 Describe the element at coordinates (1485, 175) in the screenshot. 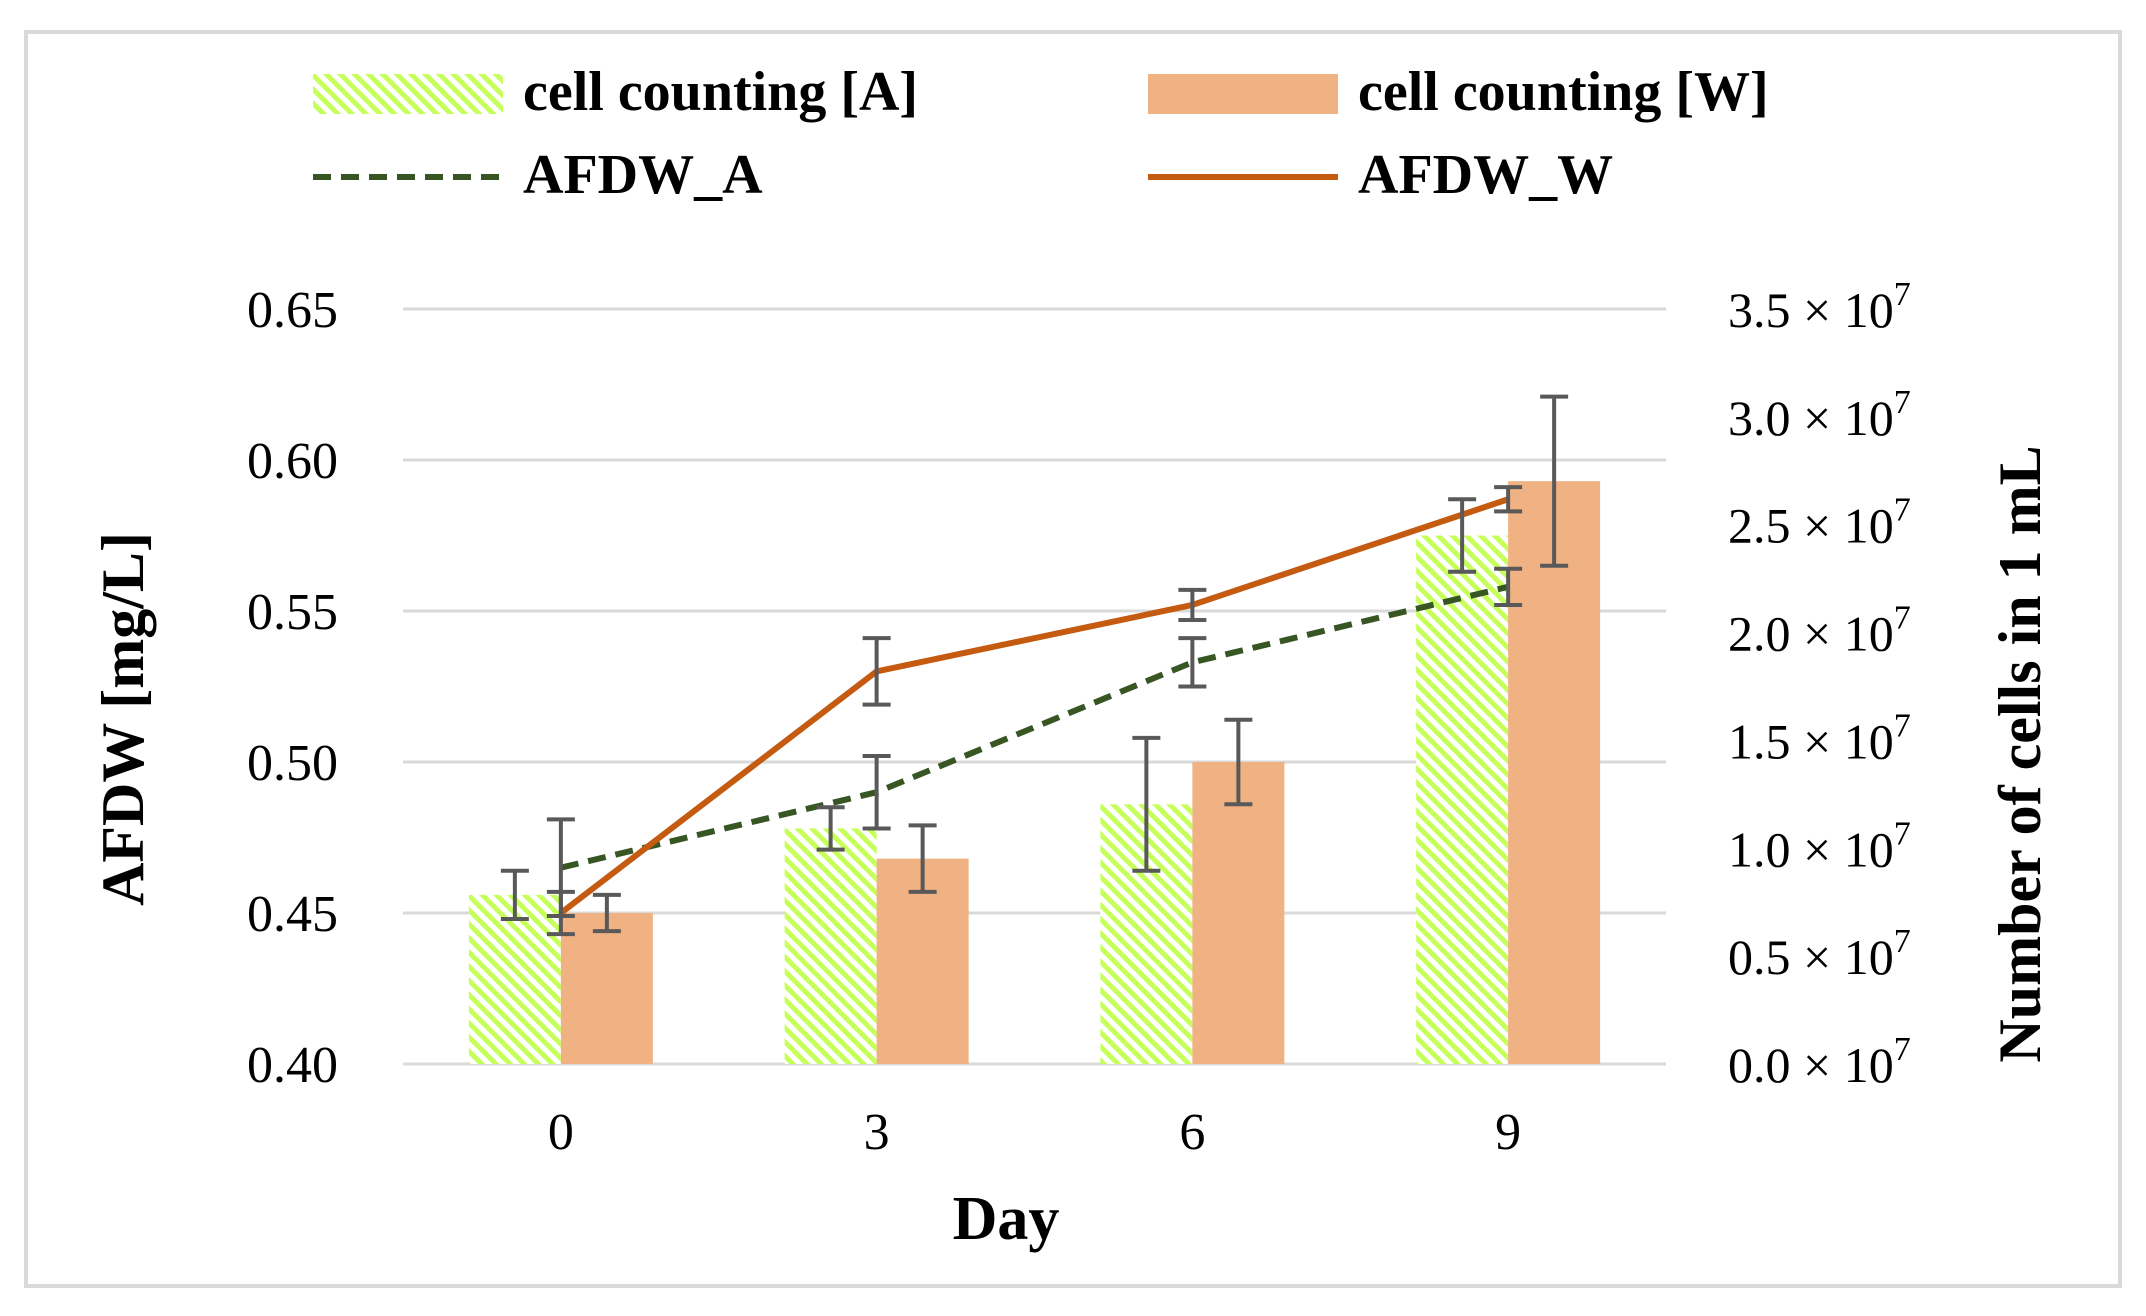

I see `legend-label: AFDW_W` at that location.